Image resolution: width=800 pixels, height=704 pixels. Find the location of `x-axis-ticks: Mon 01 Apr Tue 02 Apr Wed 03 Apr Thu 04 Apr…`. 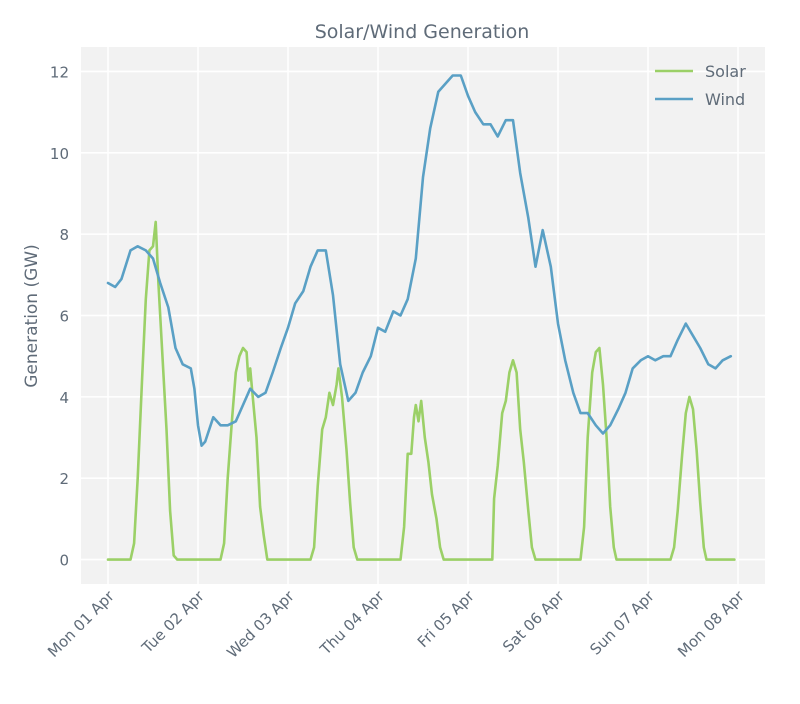

x-axis-ticks: Mon 01 Apr Tue 02 Apr Wed 03 Apr Thu 04 Apr… is located at coordinates (396, 624).